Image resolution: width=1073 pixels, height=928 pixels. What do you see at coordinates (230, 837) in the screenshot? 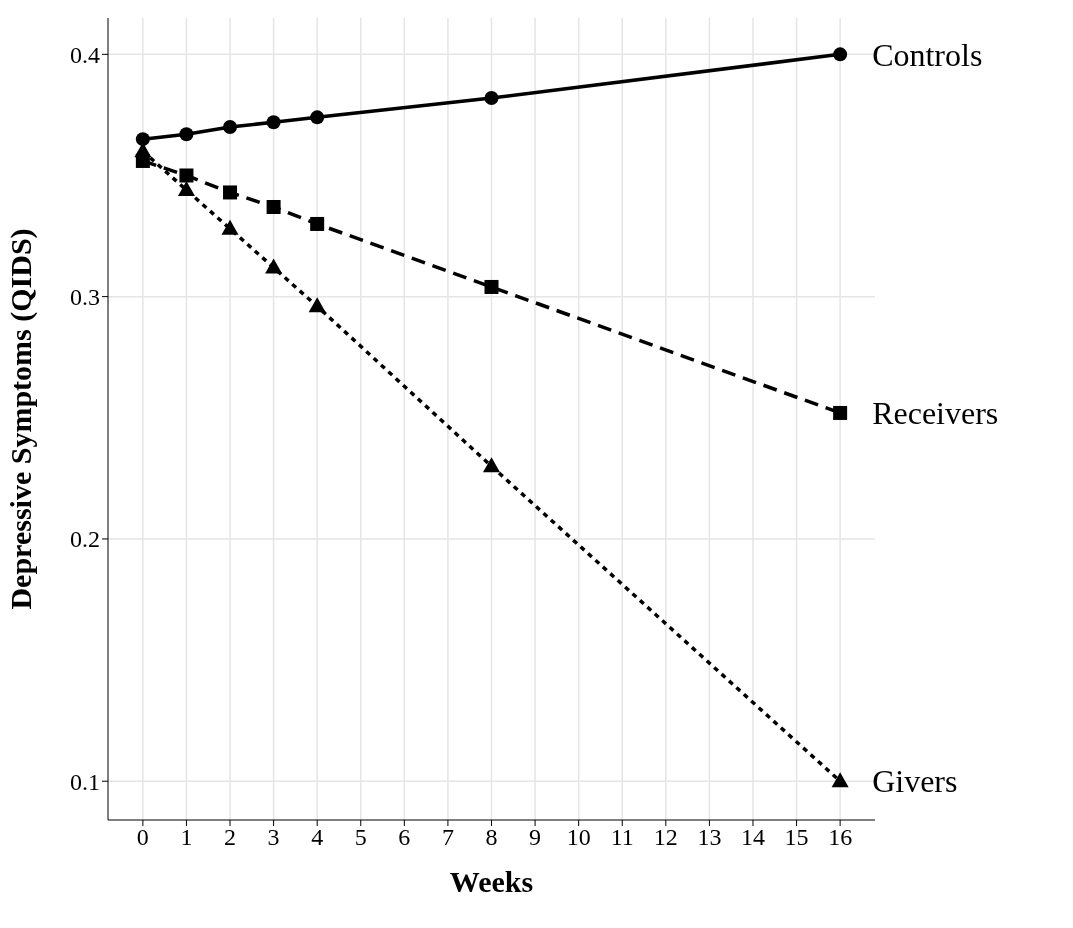
I see `x-tick-label: 2` at bounding box center [230, 837].